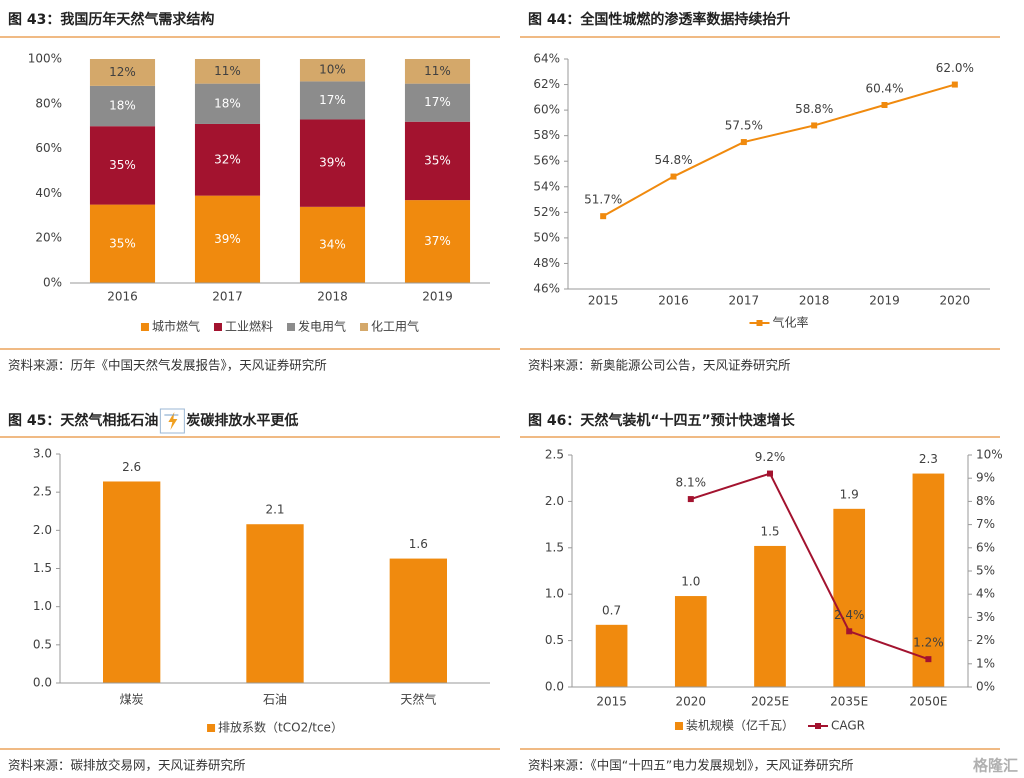 The image size is (1024, 778). I want to click on y-tick-label: 46%, so click(546, 289).